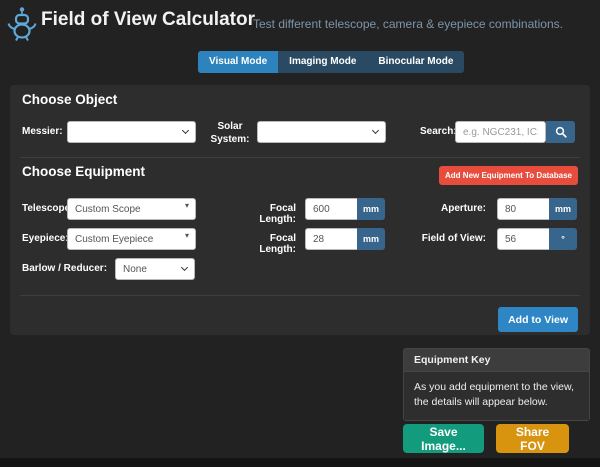  I want to click on eyepiece-select-wrap: Custom Eyepiece ▾, so click(131, 239).